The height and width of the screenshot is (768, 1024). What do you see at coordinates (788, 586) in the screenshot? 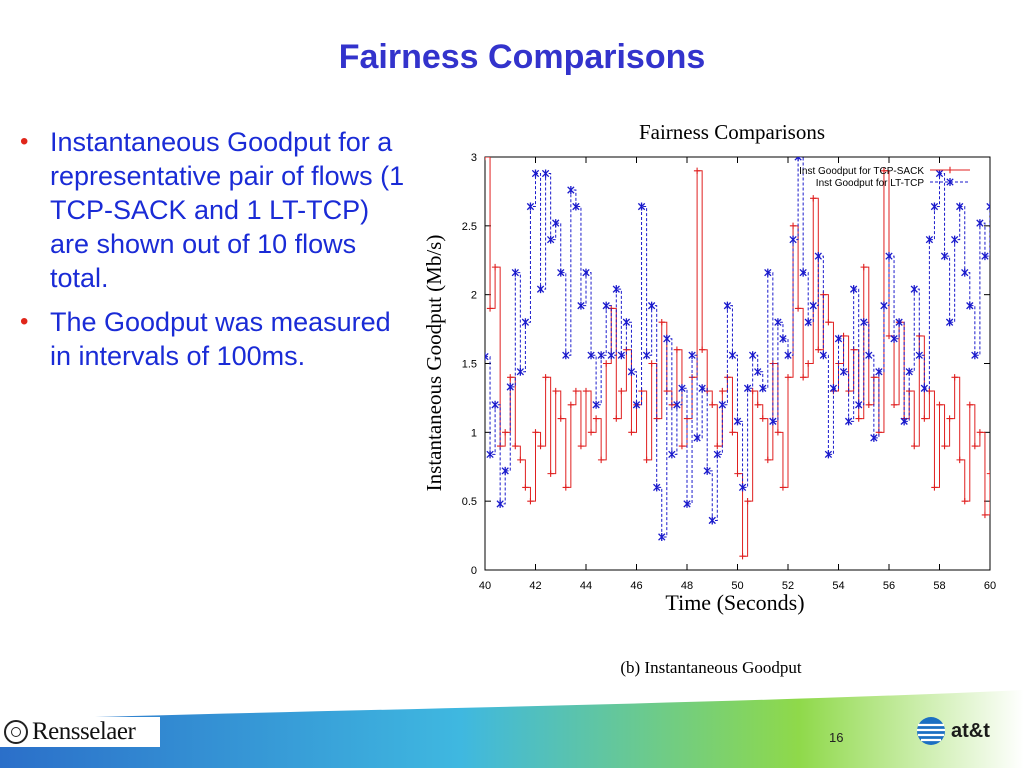
I see `x-tick-label: 52` at bounding box center [788, 586].